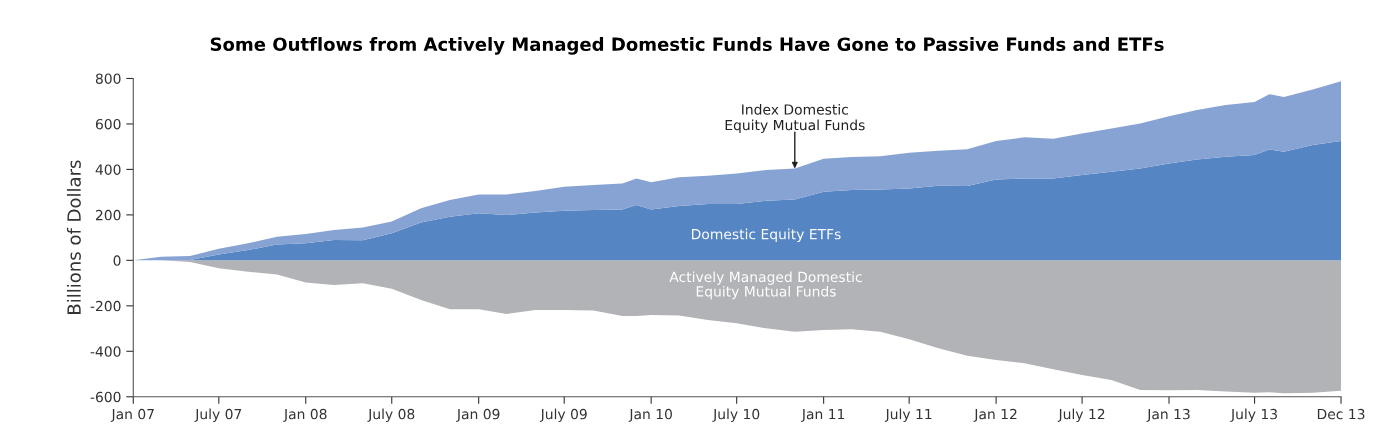 Image resolution: width=1374 pixels, height=436 pixels. I want to click on x-tick-label: Jan 13, so click(1168, 415).